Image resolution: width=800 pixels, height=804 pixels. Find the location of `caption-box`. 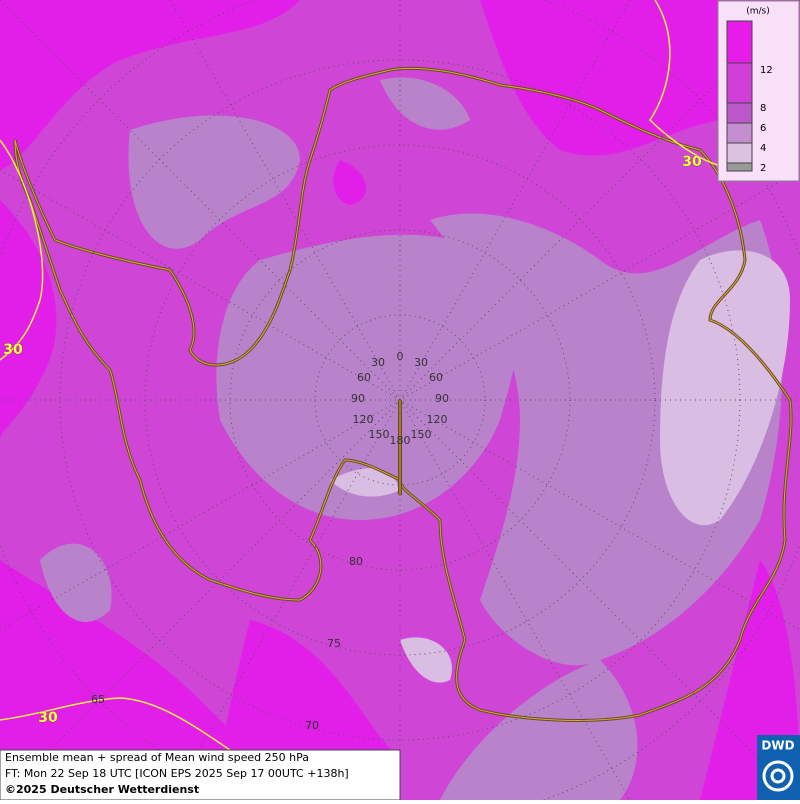

caption-box is located at coordinates (200, 775).